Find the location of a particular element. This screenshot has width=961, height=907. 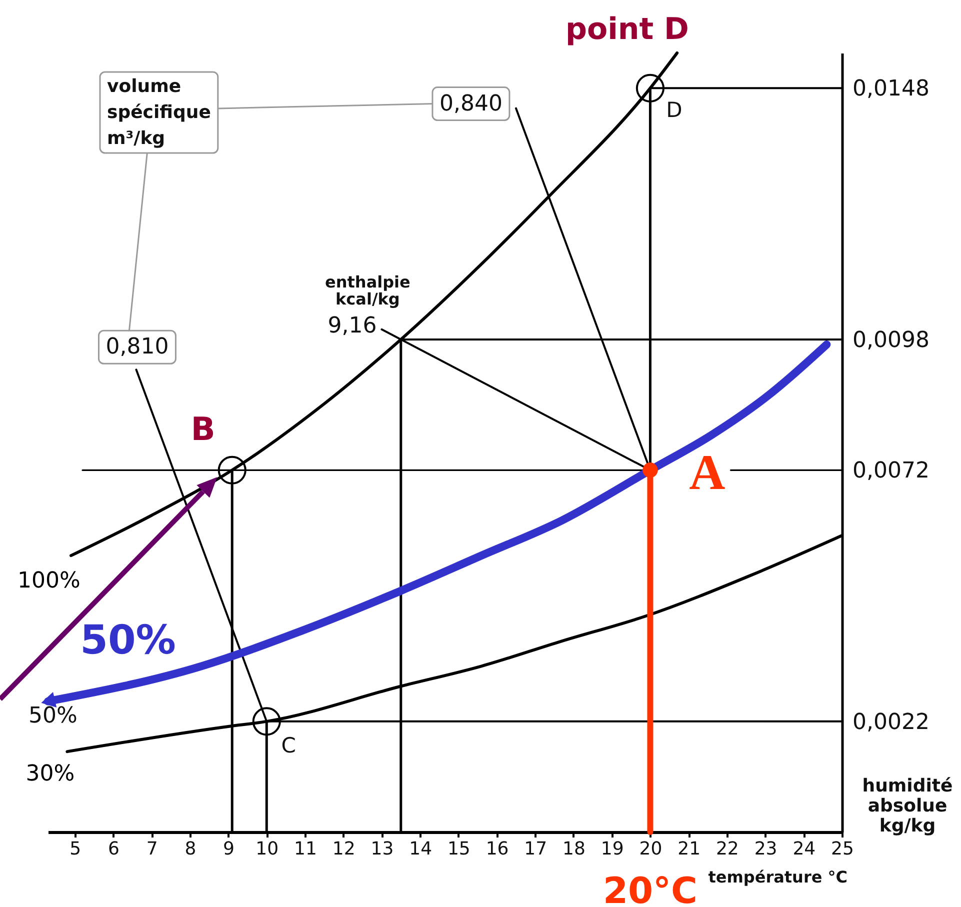

x-tick-label: 8 is located at coordinates (190, 849).